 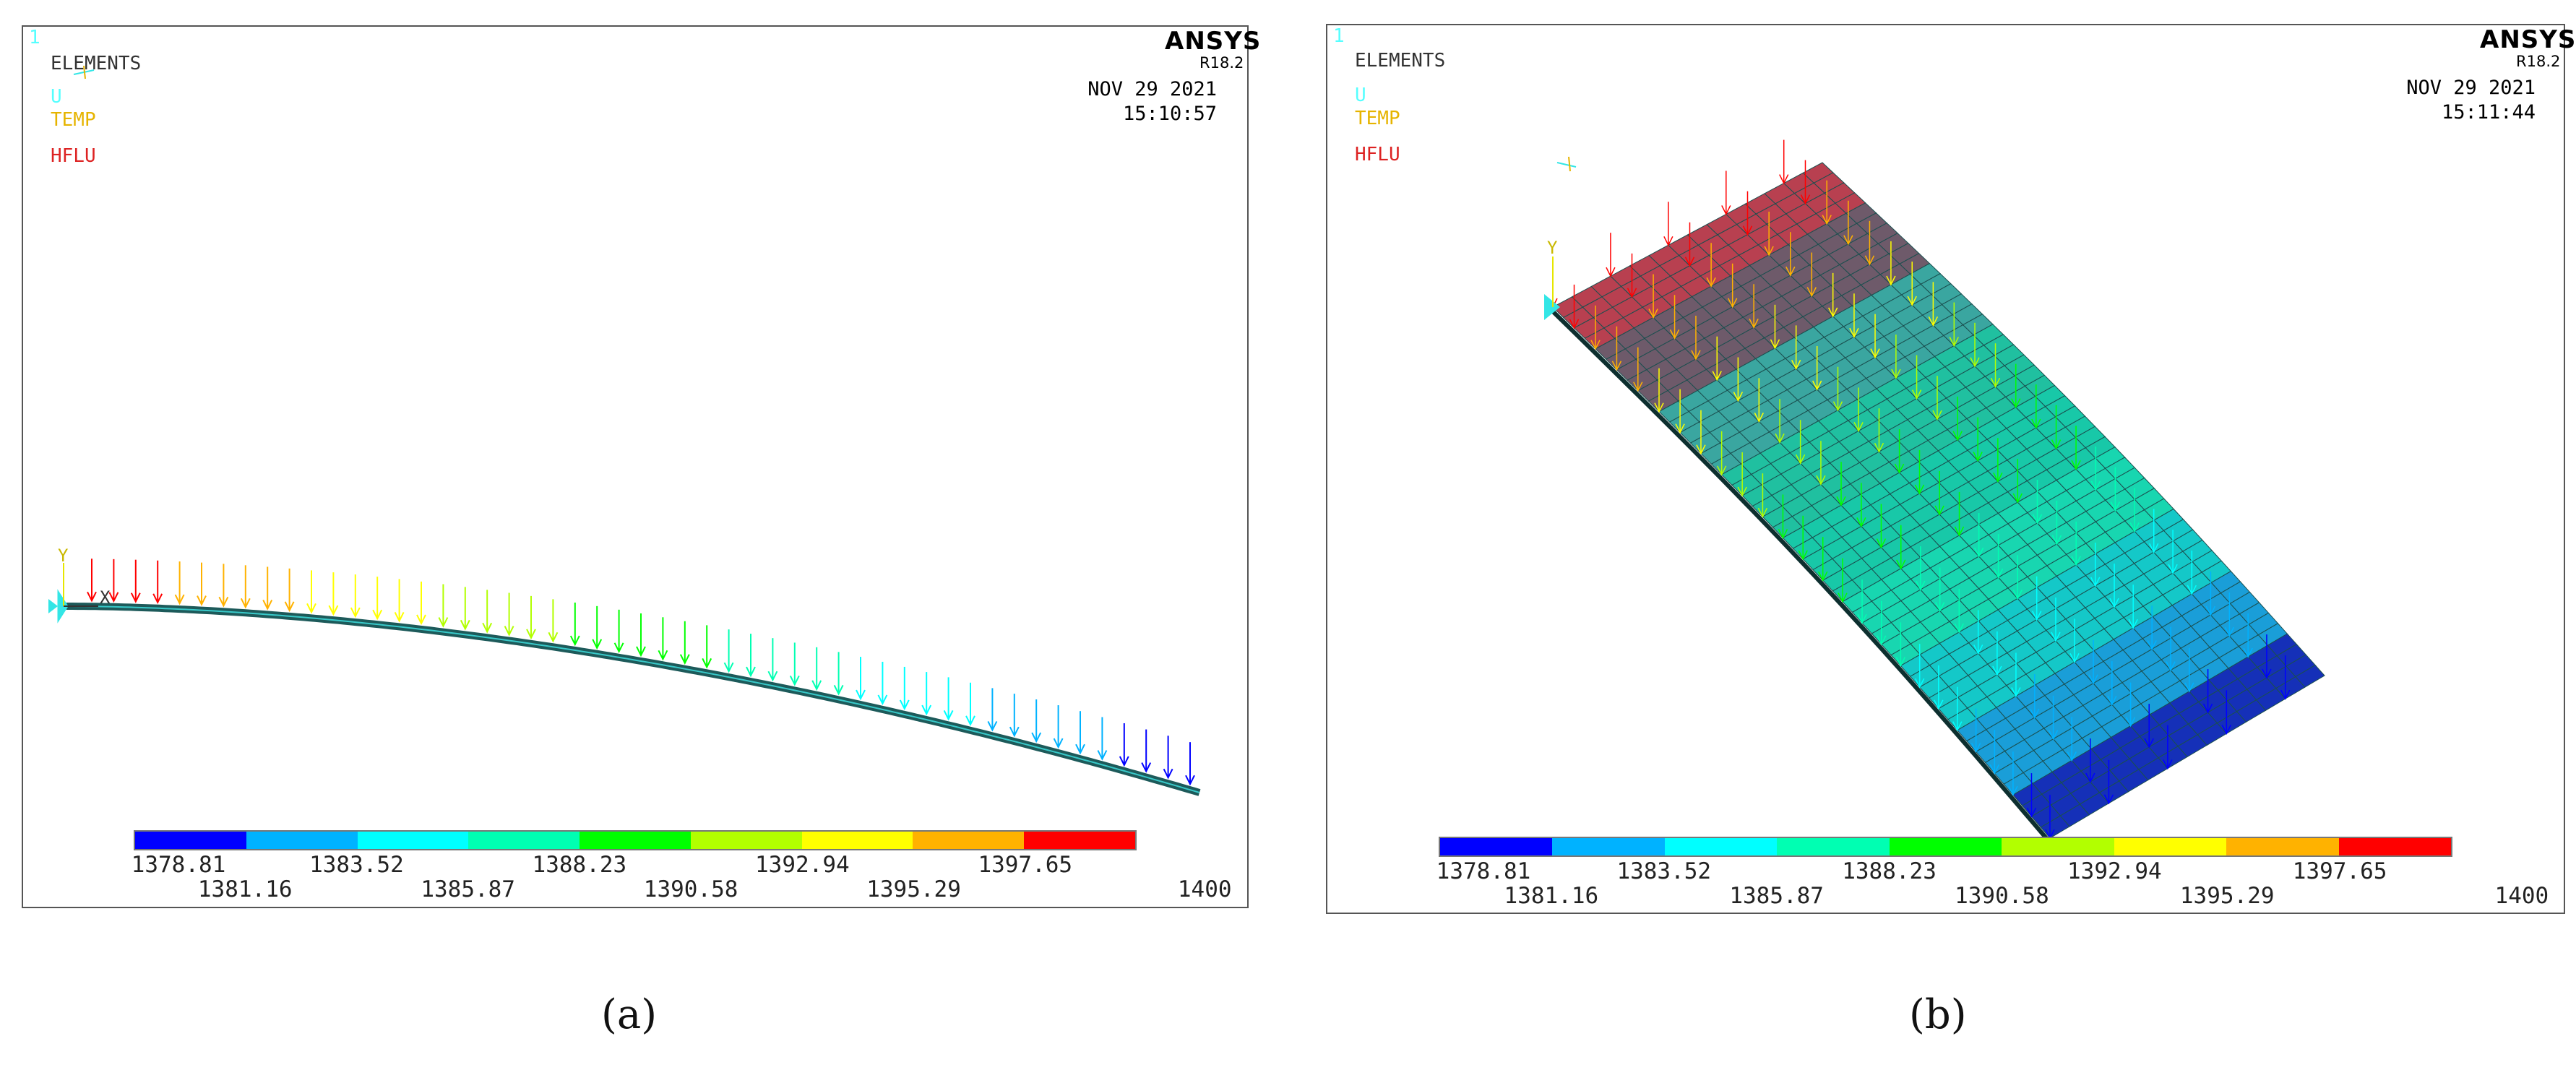 I want to click on panel-b-caption: (b), so click(x=1938, y=1014).